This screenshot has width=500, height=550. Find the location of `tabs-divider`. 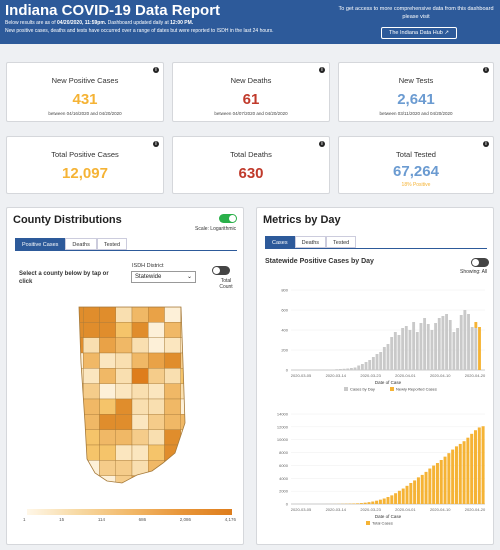

tabs-divider is located at coordinates (126, 250).